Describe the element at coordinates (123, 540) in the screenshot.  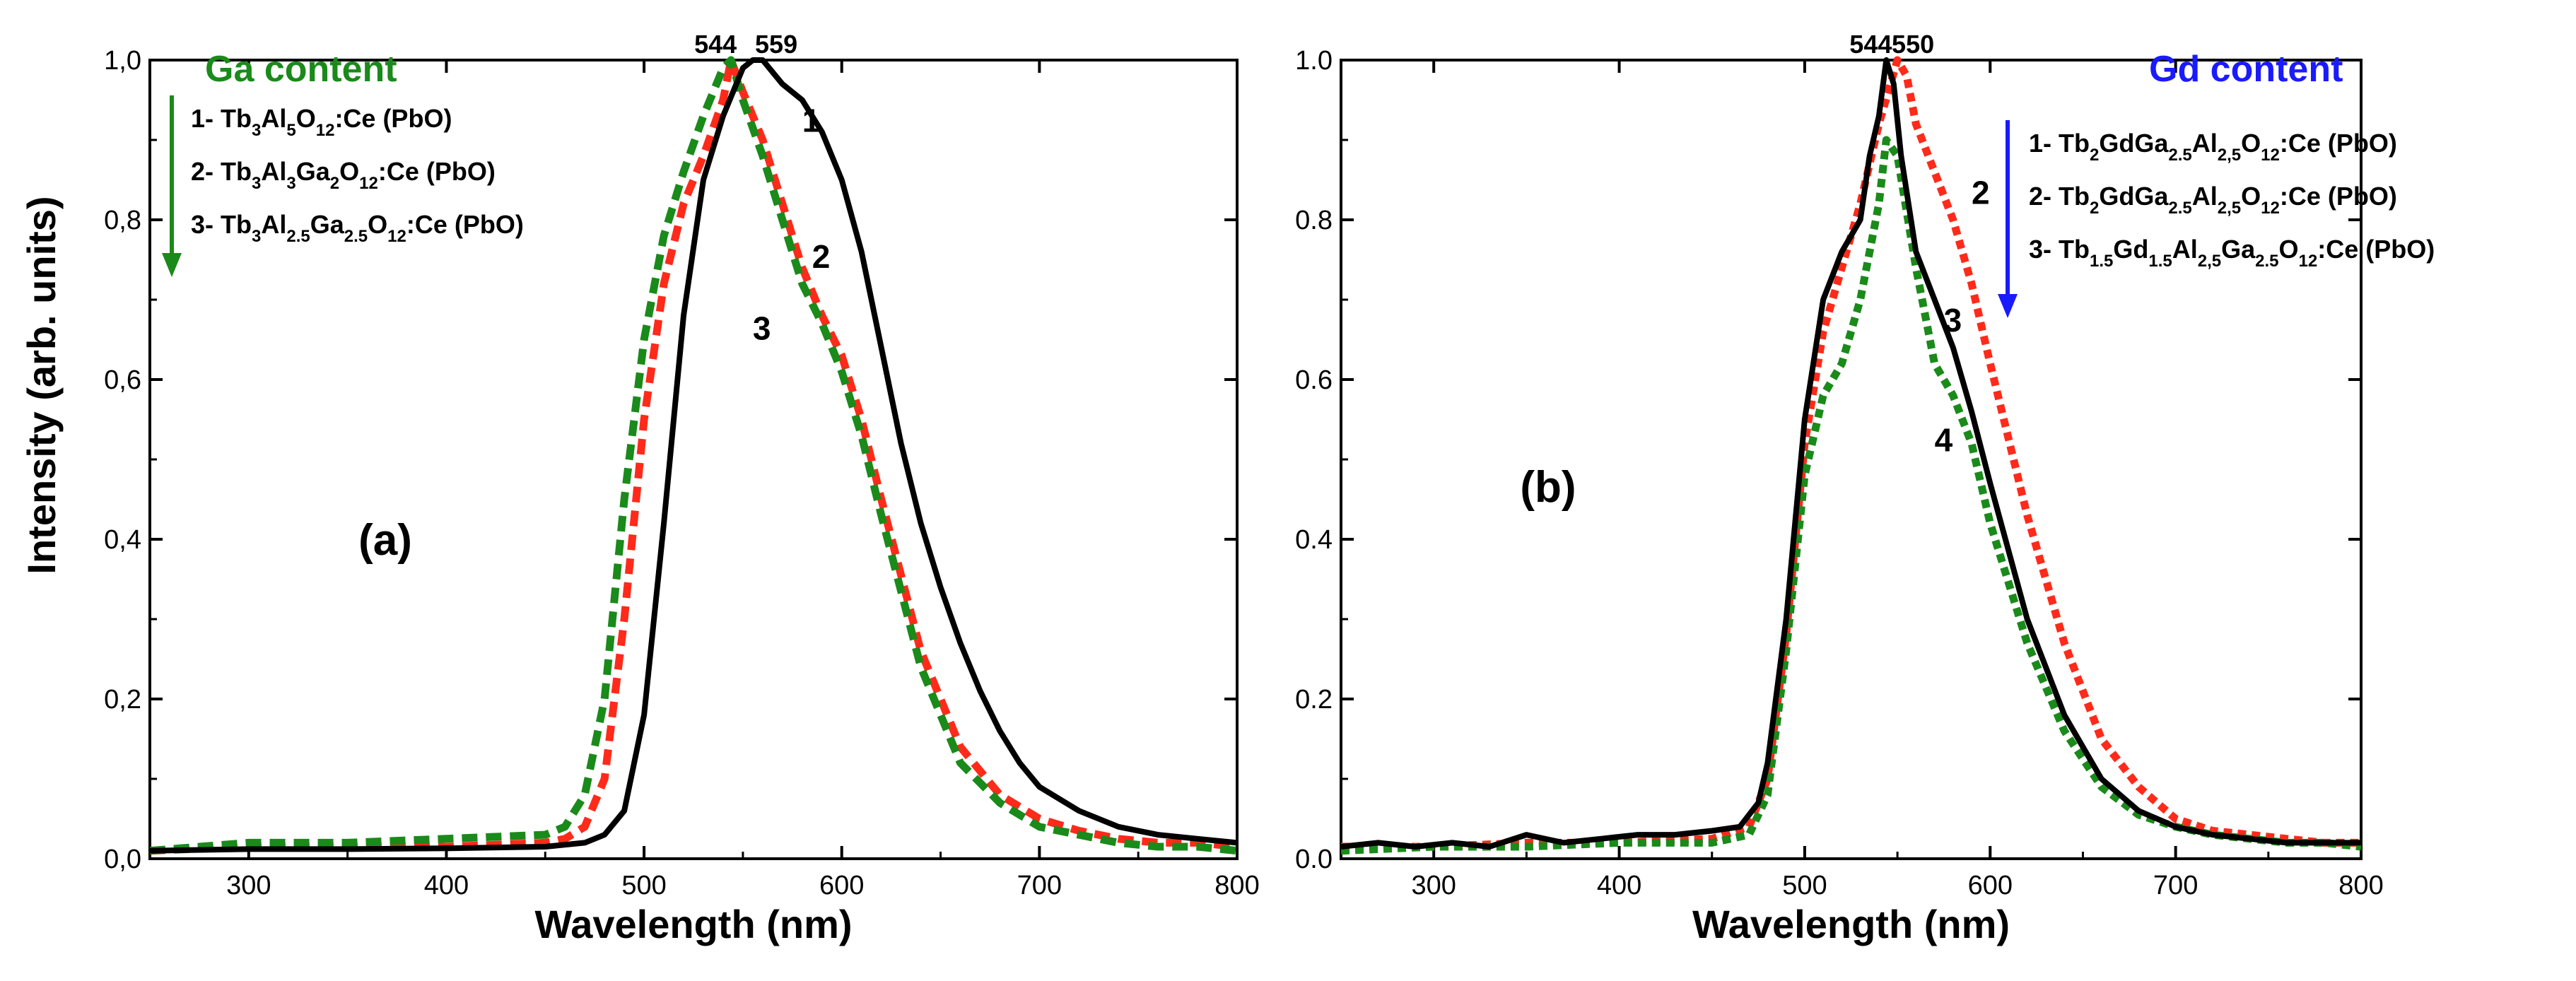
I see `y-tick-label: 0,4` at that location.